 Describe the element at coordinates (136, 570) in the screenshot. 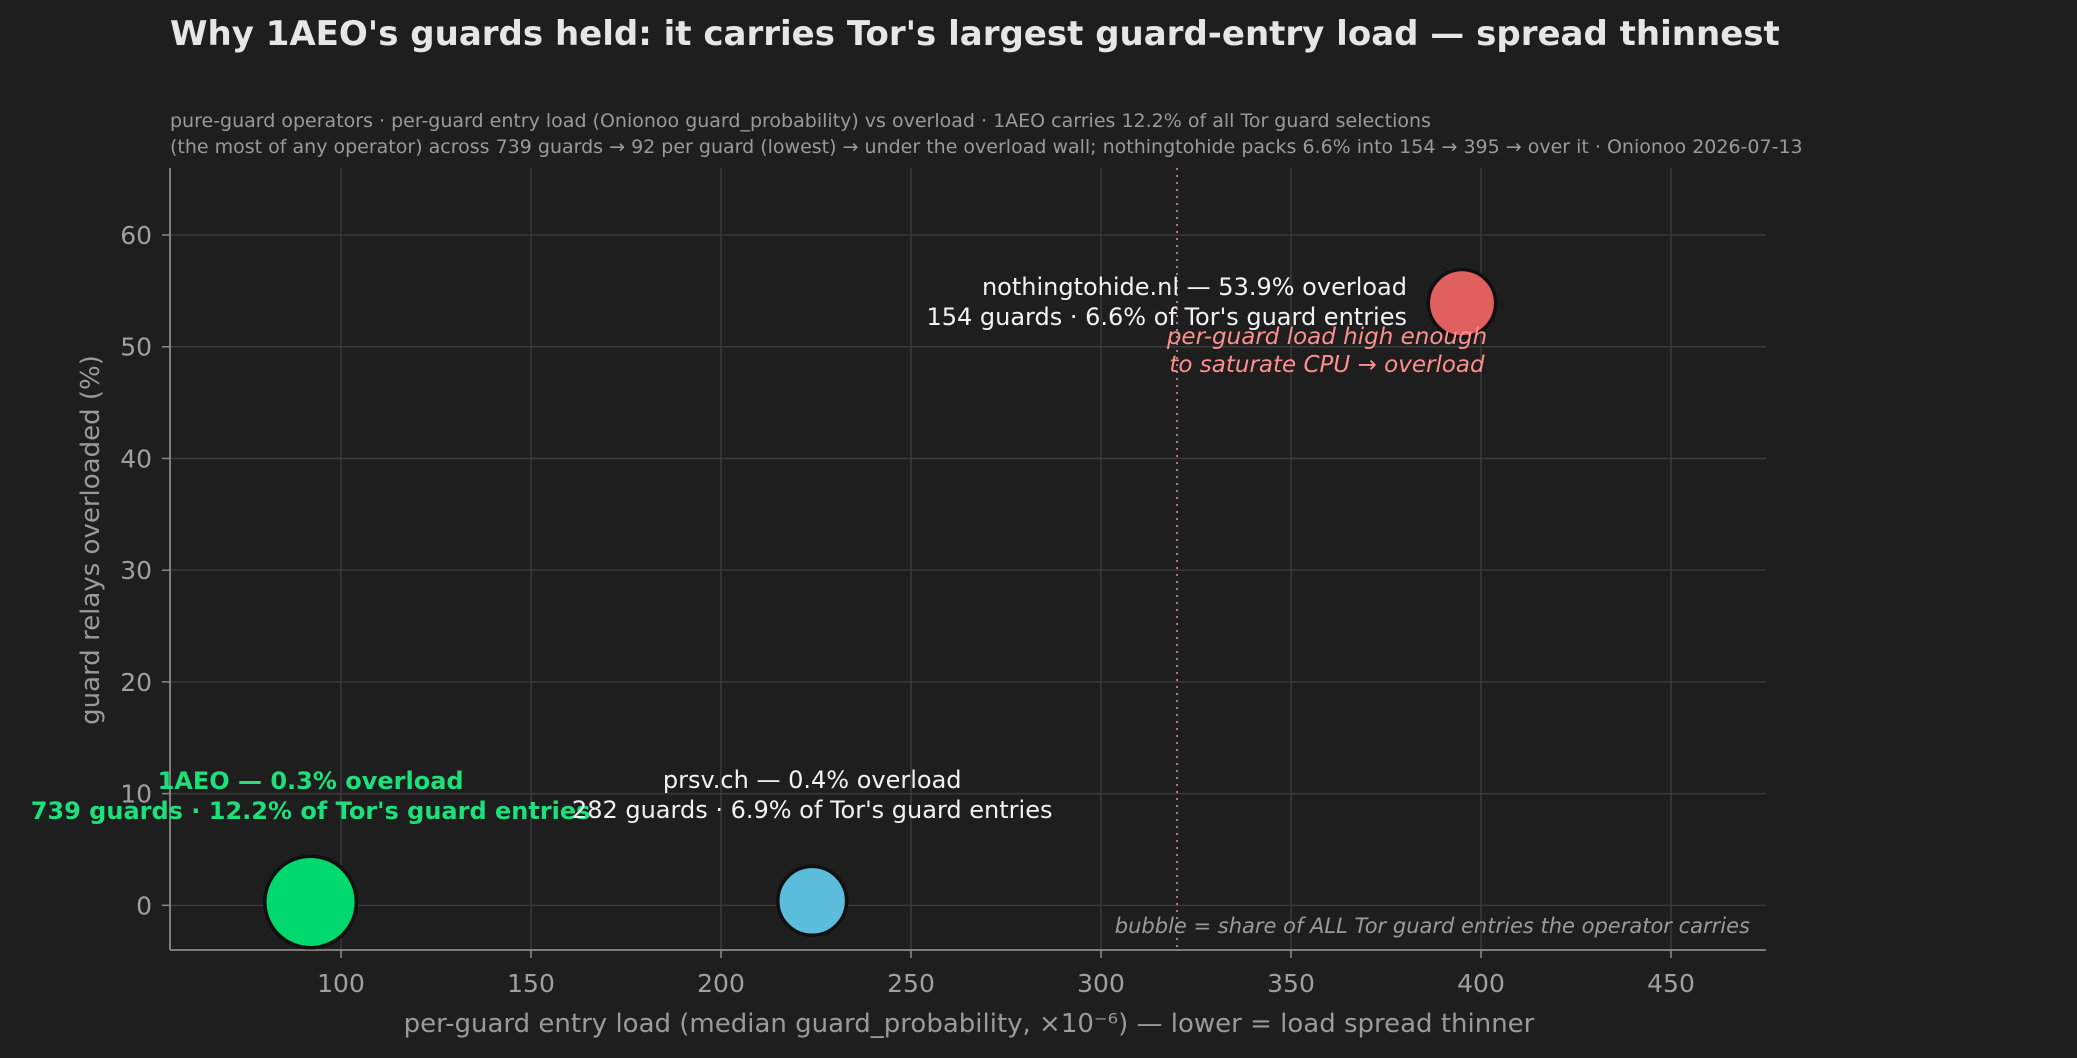

I see `y-tick-label: 30` at that location.